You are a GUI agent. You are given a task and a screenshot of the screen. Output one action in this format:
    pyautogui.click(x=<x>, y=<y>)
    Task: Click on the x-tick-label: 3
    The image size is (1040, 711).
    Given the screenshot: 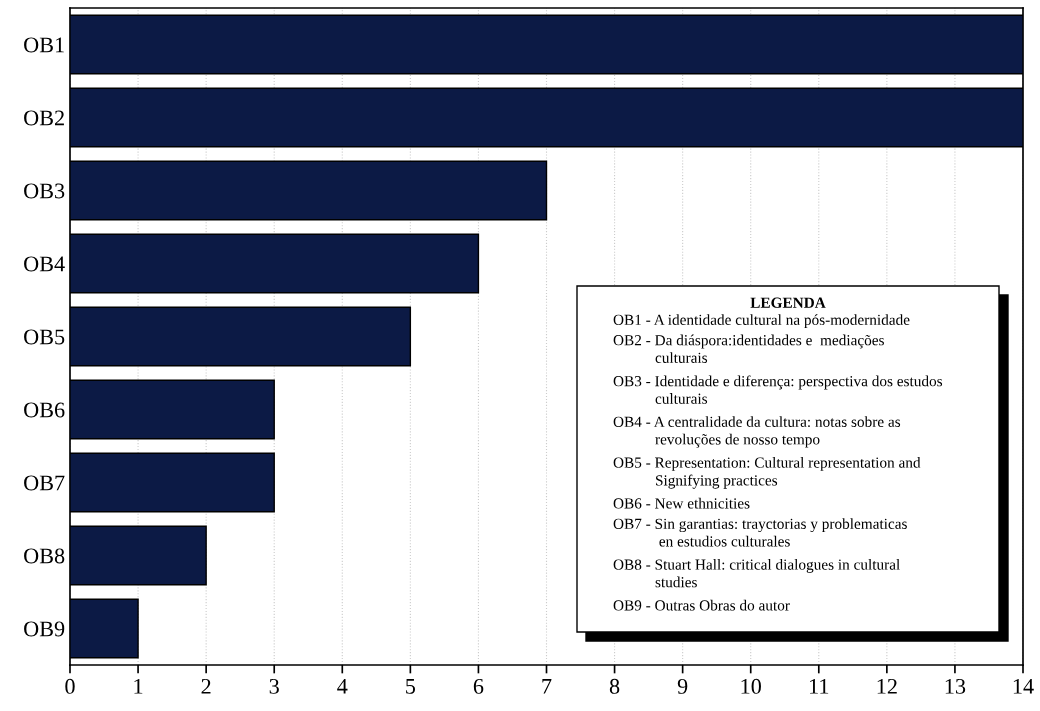 What is the action you would take?
    pyautogui.click(x=274, y=686)
    